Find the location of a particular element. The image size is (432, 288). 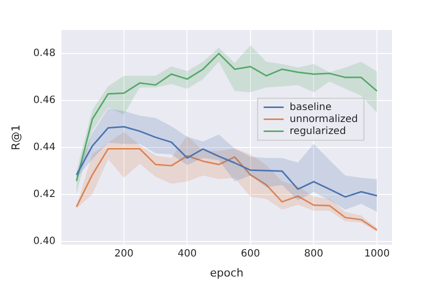

y-tick-label: 0.48 is located at coordinates (44, 54).